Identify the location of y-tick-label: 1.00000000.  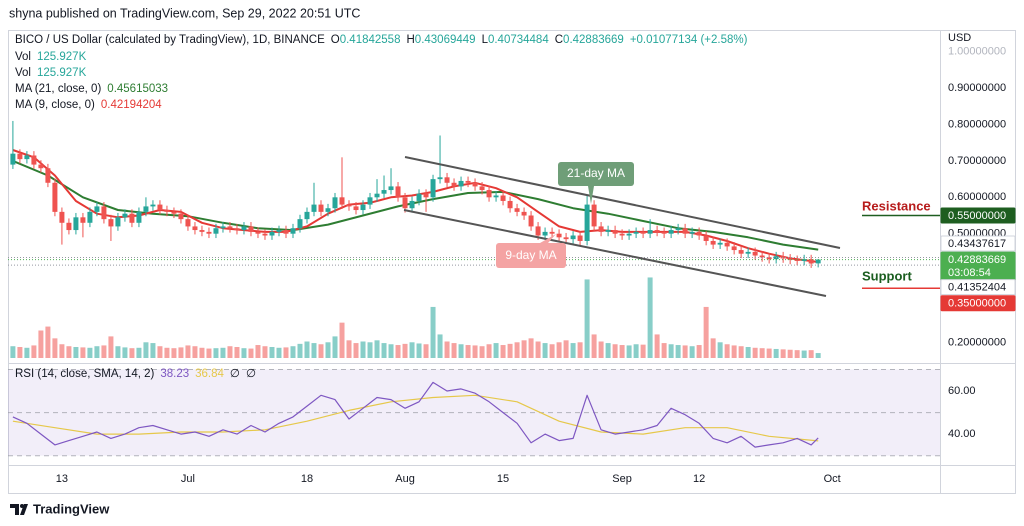
(977, 52).